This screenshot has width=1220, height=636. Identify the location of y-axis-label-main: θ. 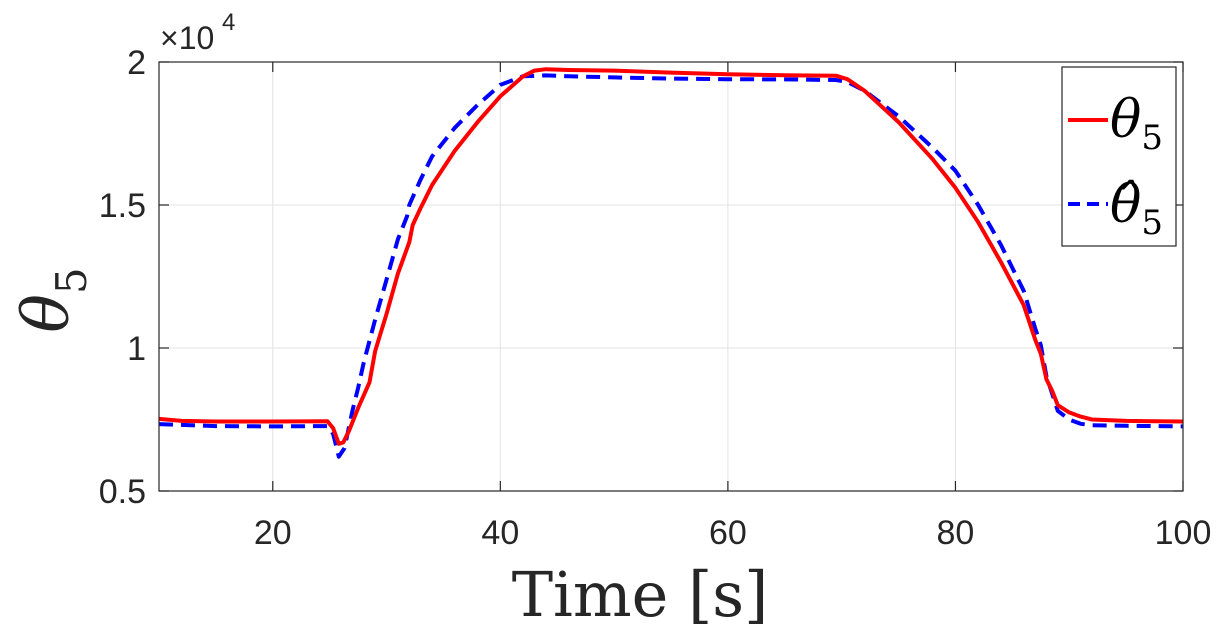
(47, 313).